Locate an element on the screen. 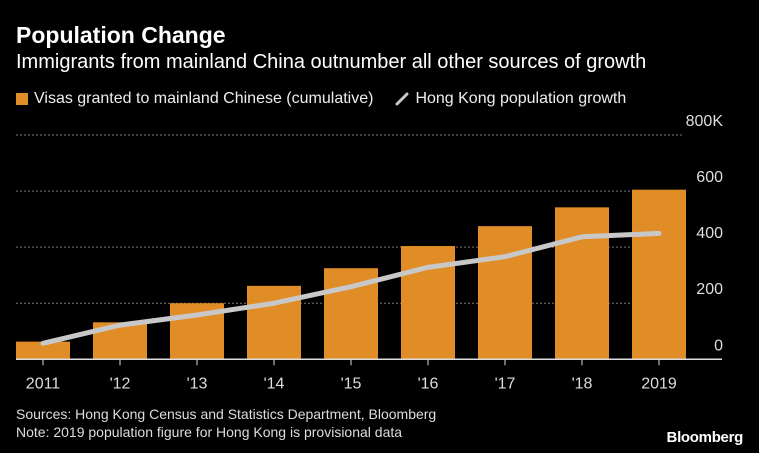 This screenshot has height=453, width=759. legend-line-swatch is located at coordinates (402, 99).